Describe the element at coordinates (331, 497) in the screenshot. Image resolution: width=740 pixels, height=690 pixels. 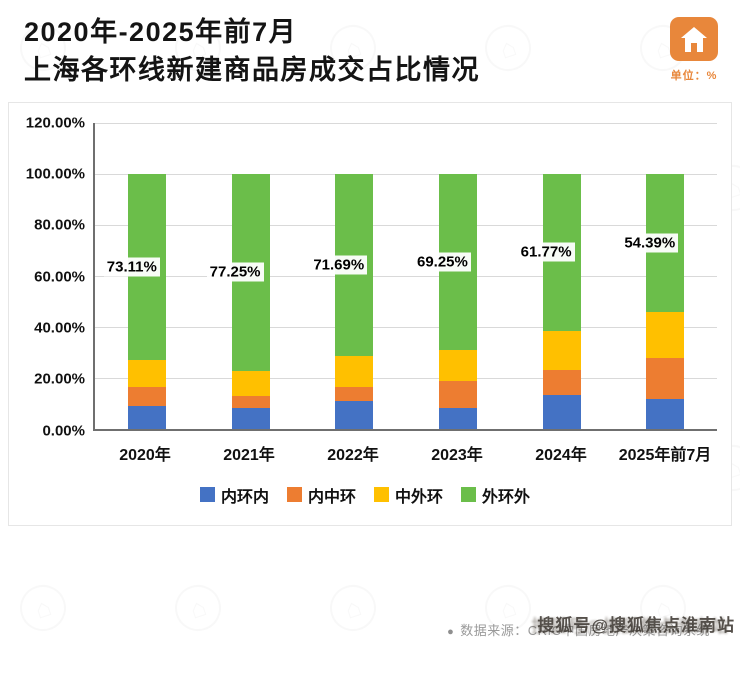
I see `legend-label: 内中环` at that location.